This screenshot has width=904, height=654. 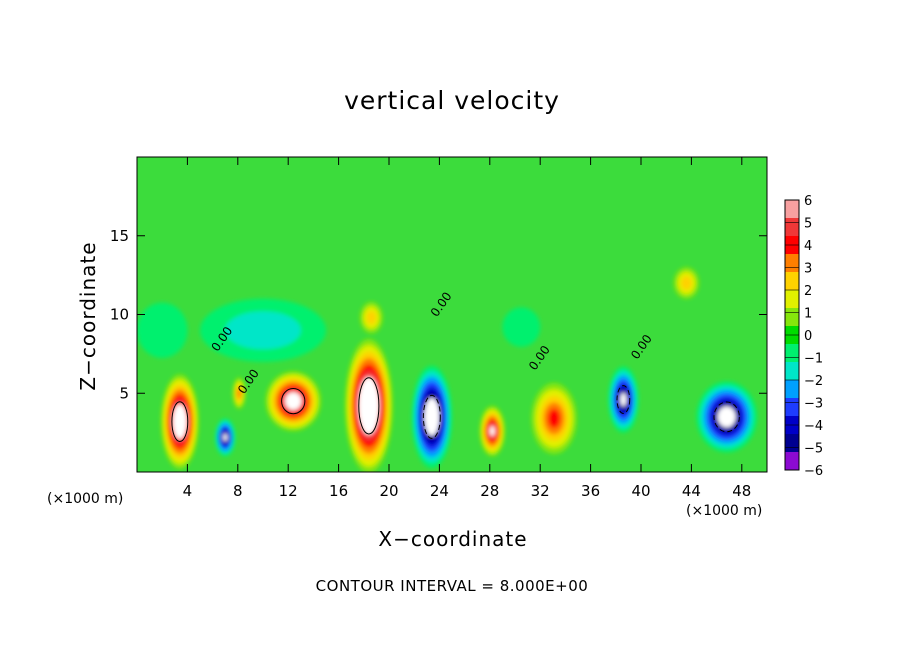 I want to click on x-tick-label-11: 48, so click(x=741, y=491).